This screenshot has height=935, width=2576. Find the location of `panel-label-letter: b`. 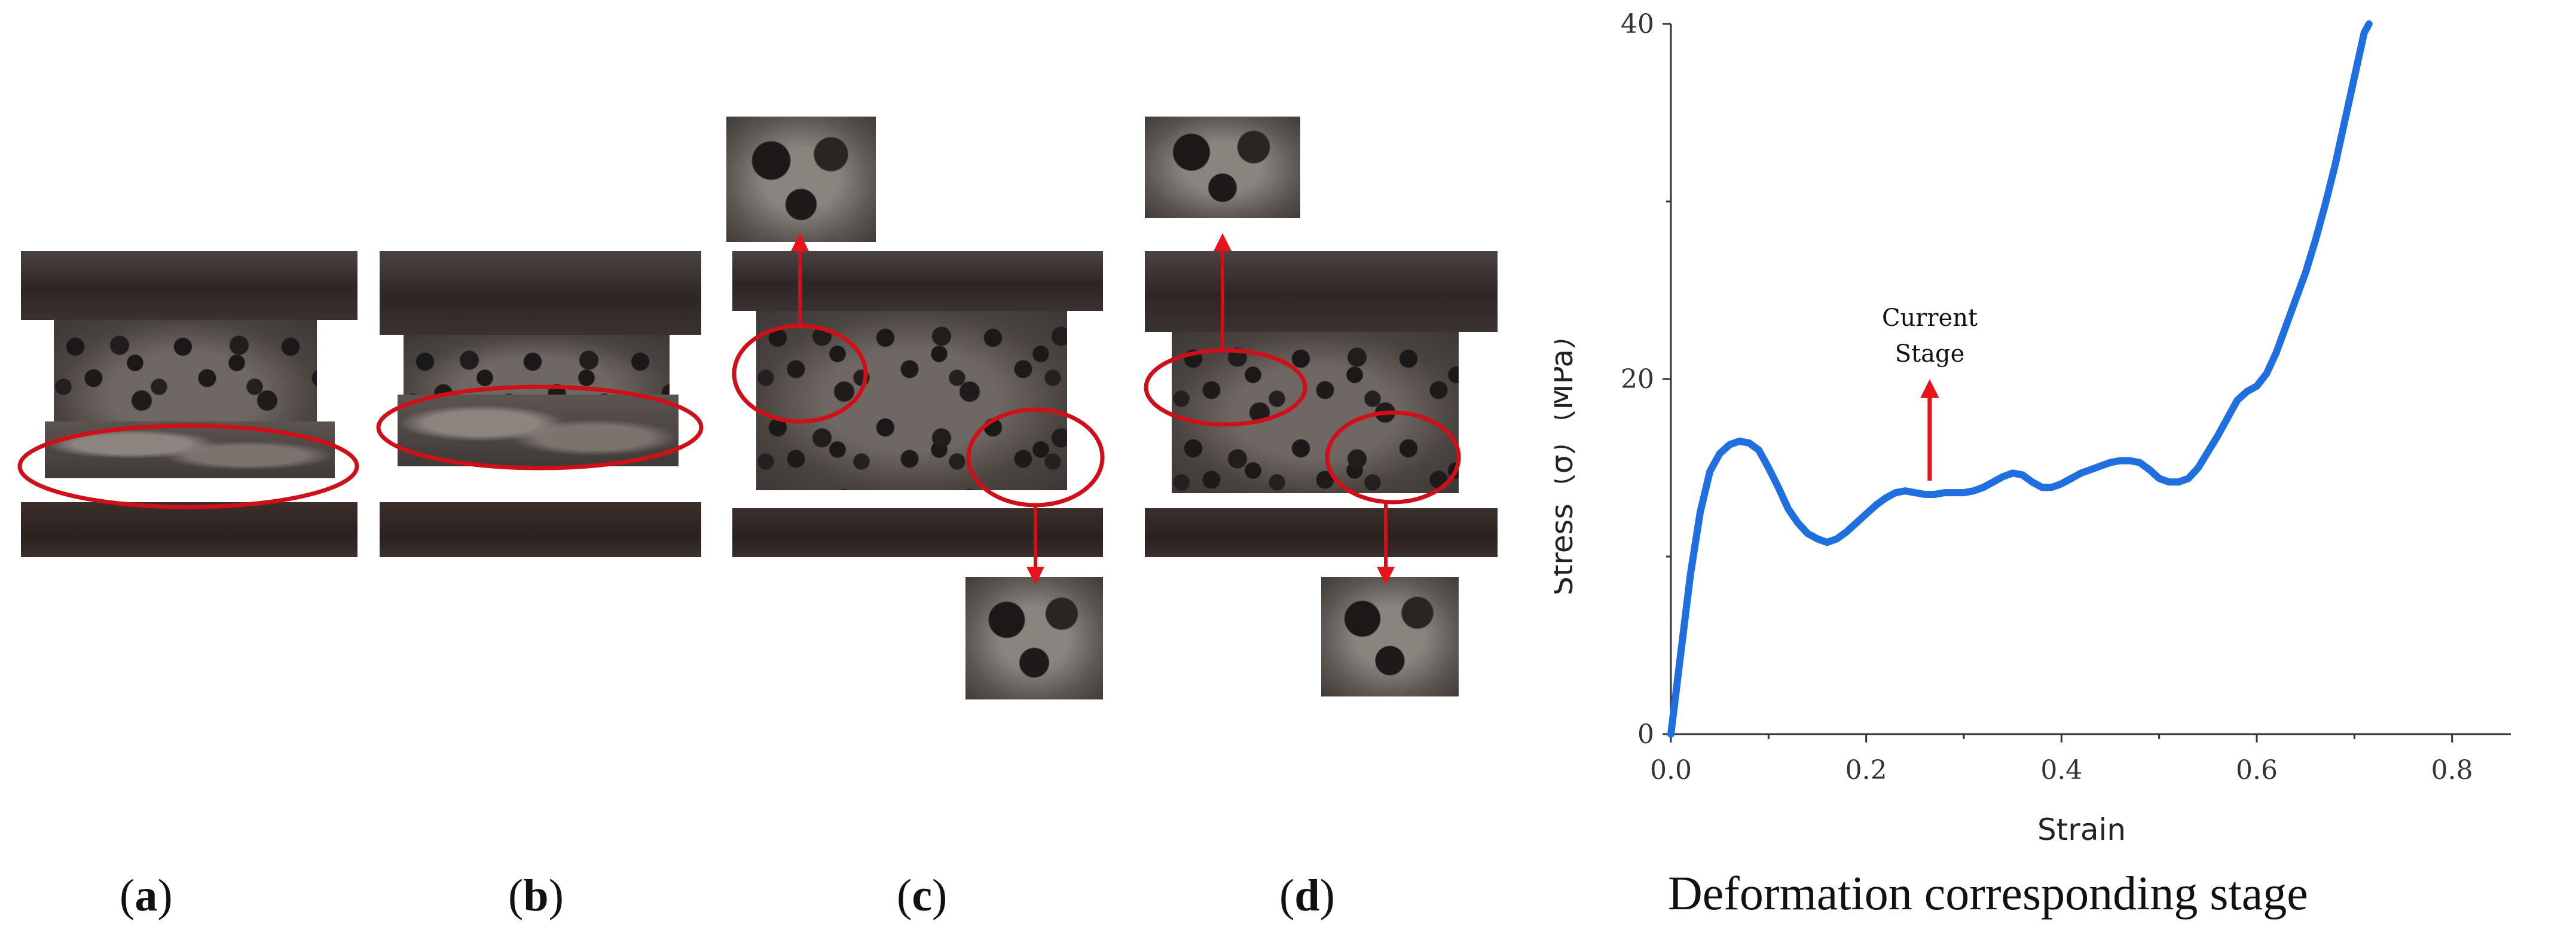

panel-label-letter: b is located at coordinates (536, 895).